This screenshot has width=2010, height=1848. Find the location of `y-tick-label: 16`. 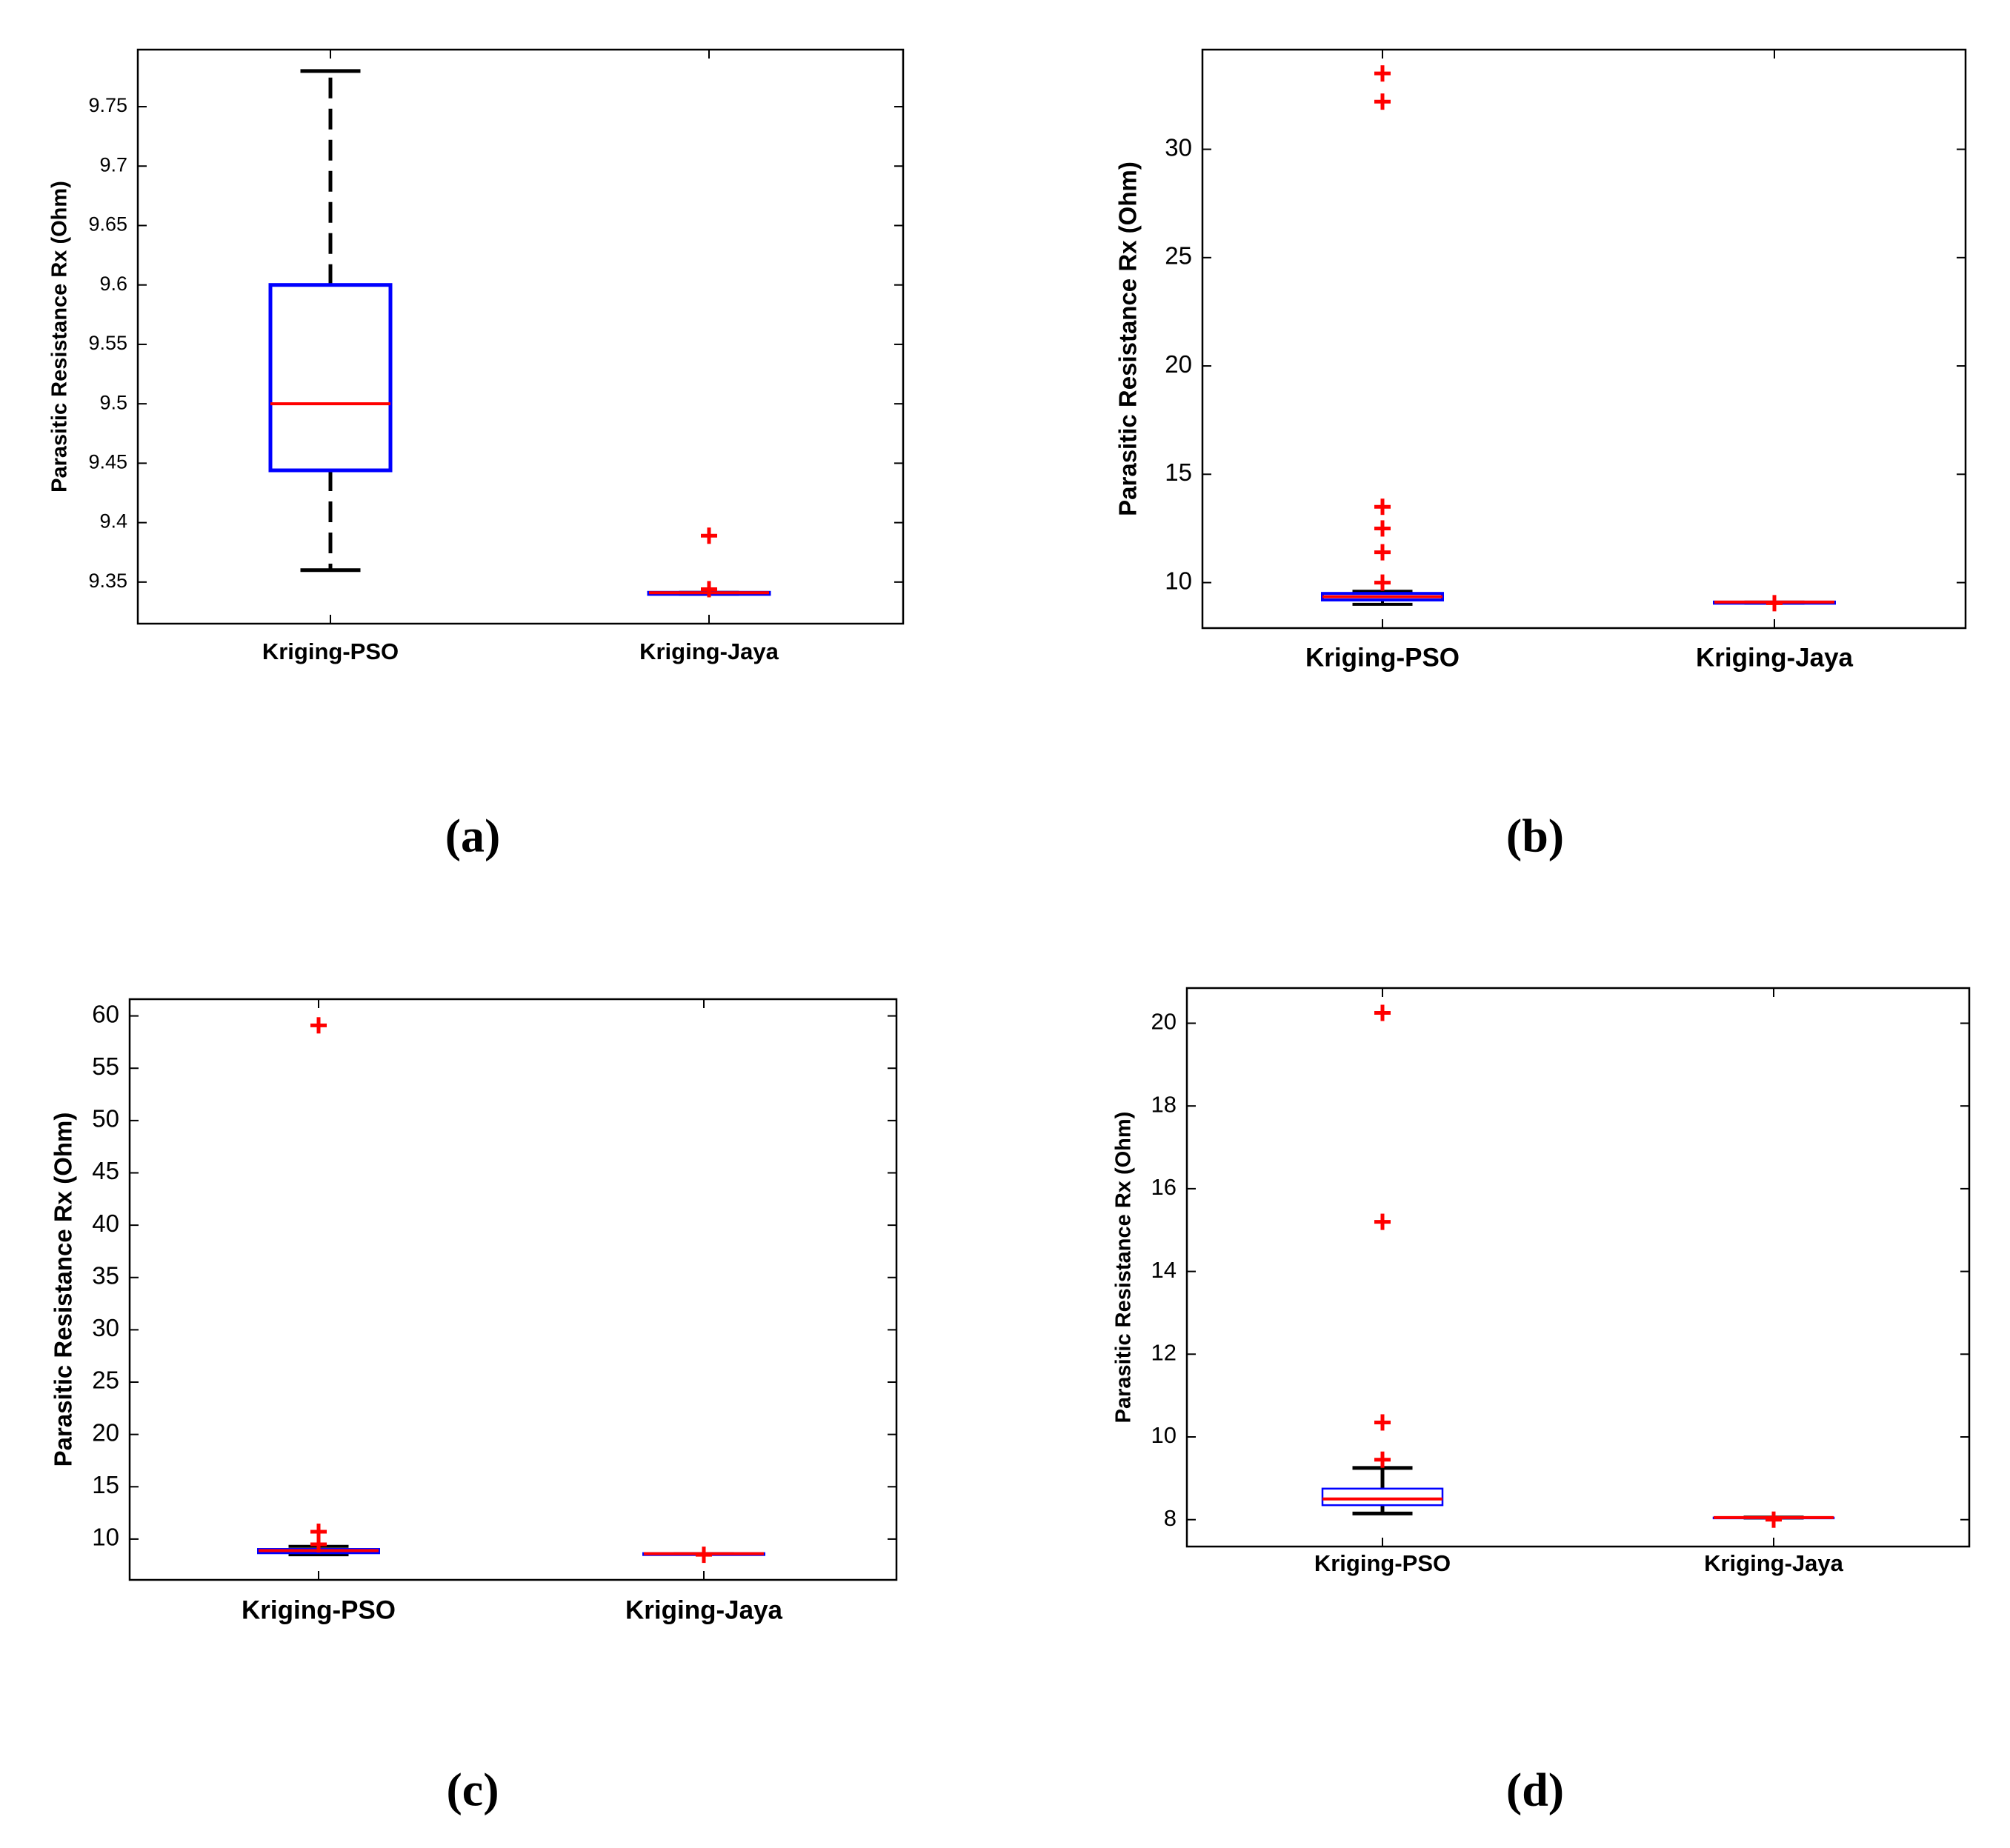

y-tick-label: 16 is located at coordinates (1164, 1187).